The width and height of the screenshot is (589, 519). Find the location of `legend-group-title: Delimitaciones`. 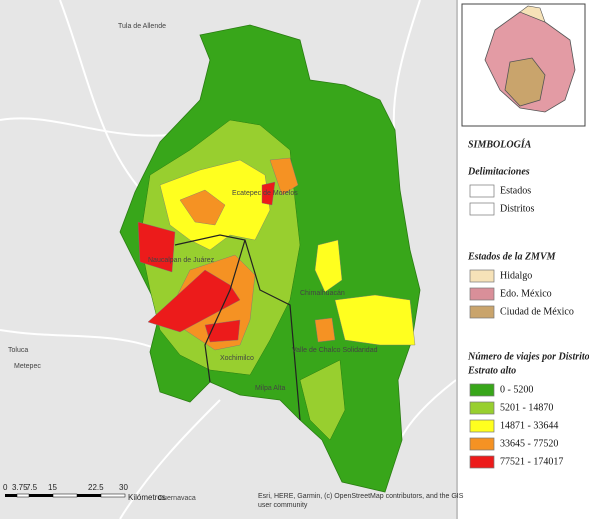

legend-group-title: Delimitaciones is located at coordinates (498, 171).